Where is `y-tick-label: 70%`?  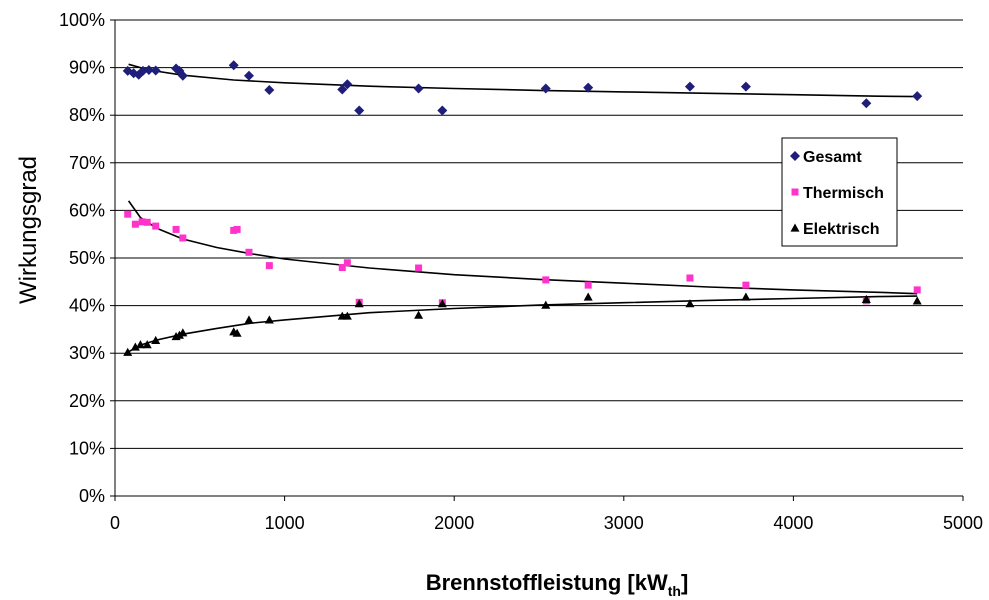 y-tick-label: 70% is located at coordinates (87, 163).